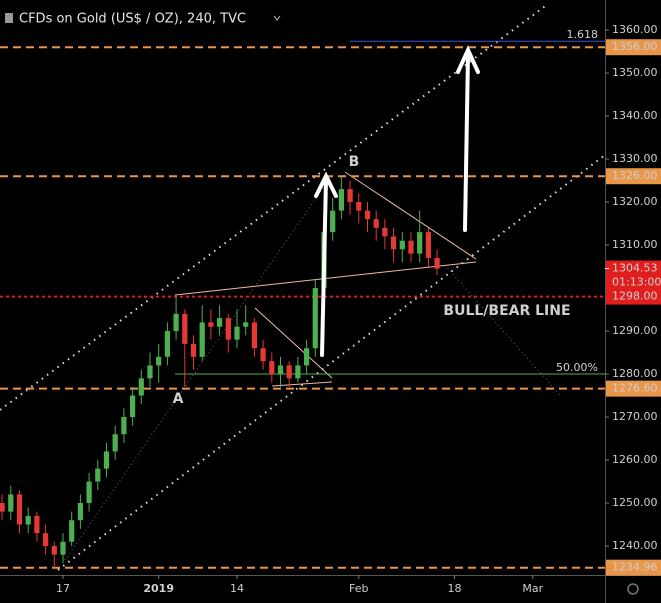  What do you see at coordinates (635, 502) in the screenshot?
I see `y-tick-label: 1250.00` at bounding box center [635, 502].